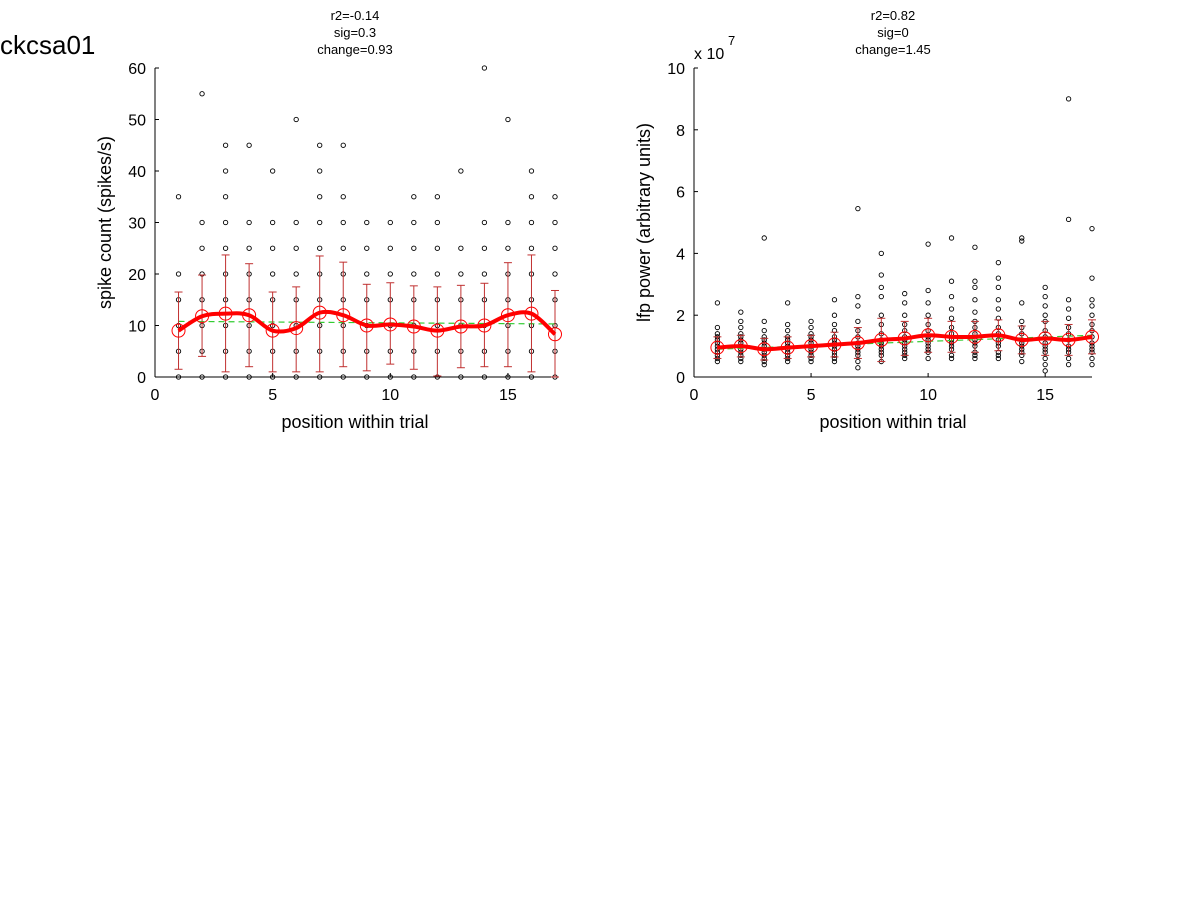 The height and width of the screenshot is (901, 1200). What do you see at coordinates (137, 275) in the screenshot?
I see `y-tick-label: 20` at bounding box center [137, 275].